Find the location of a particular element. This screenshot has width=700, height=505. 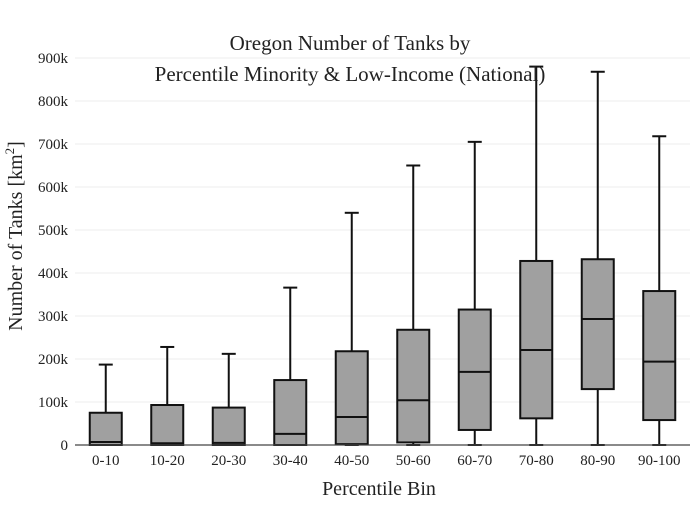

x-tick-label: 50-60 is located at coordinates (413, 461).